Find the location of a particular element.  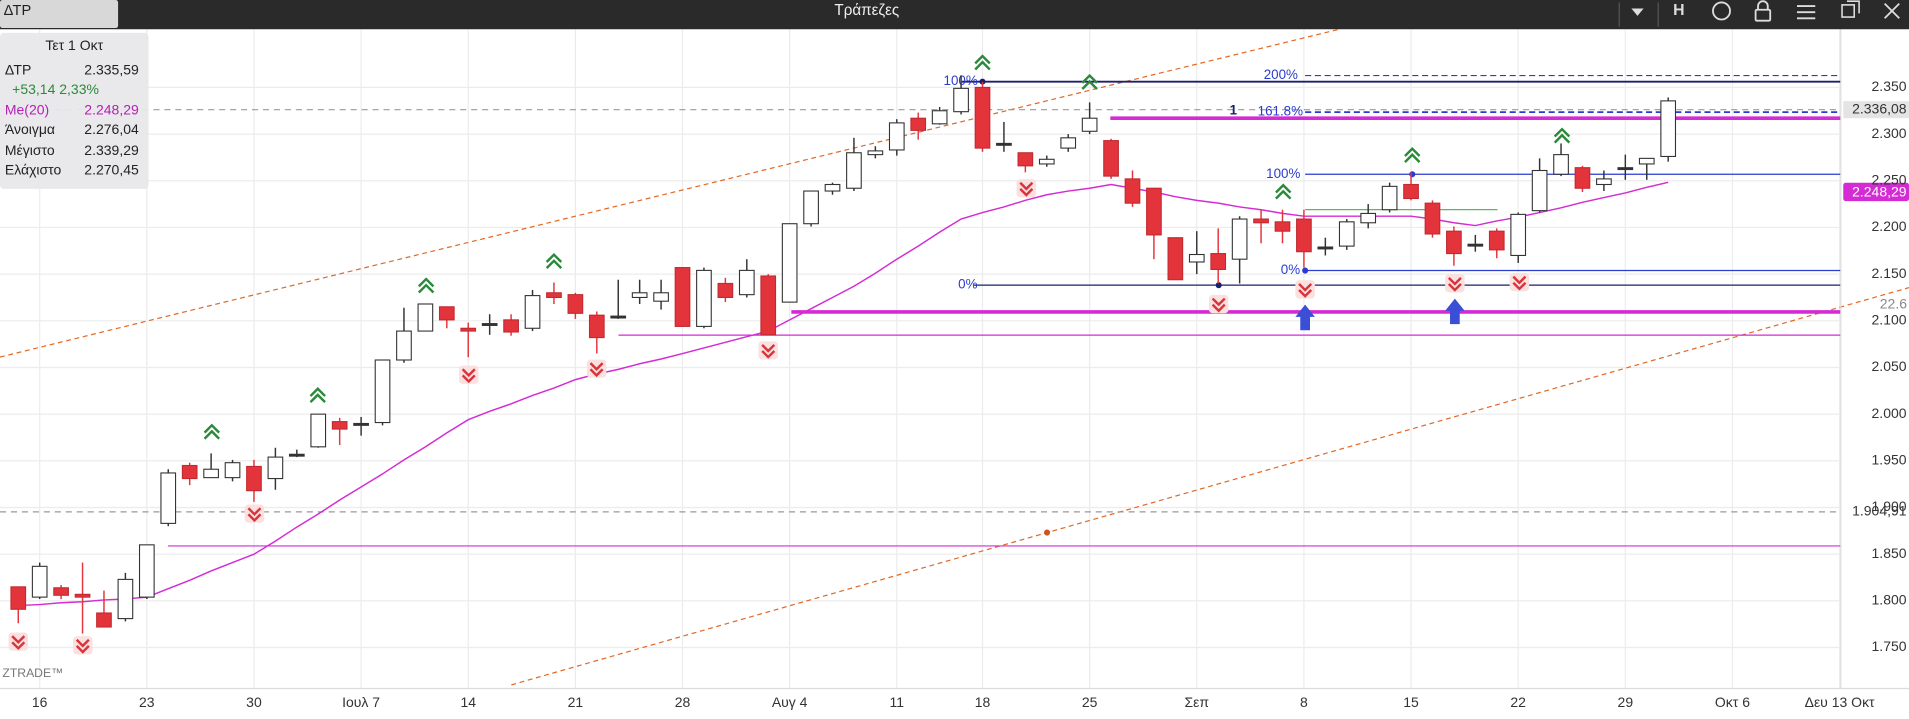

x-tick-label: 18 is located at coordinates (983, 702).